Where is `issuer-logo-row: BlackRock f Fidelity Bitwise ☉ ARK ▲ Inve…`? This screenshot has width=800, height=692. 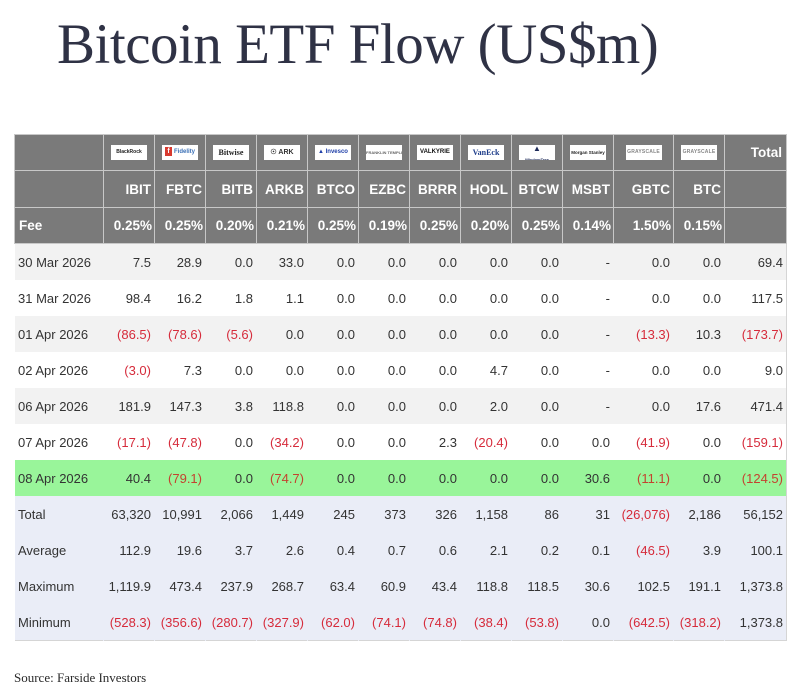 issuer-logo-row: BlackRock f Fidelity Bitwise ☉ ARK ▲ Inve… is located at coordinates (400, 152).